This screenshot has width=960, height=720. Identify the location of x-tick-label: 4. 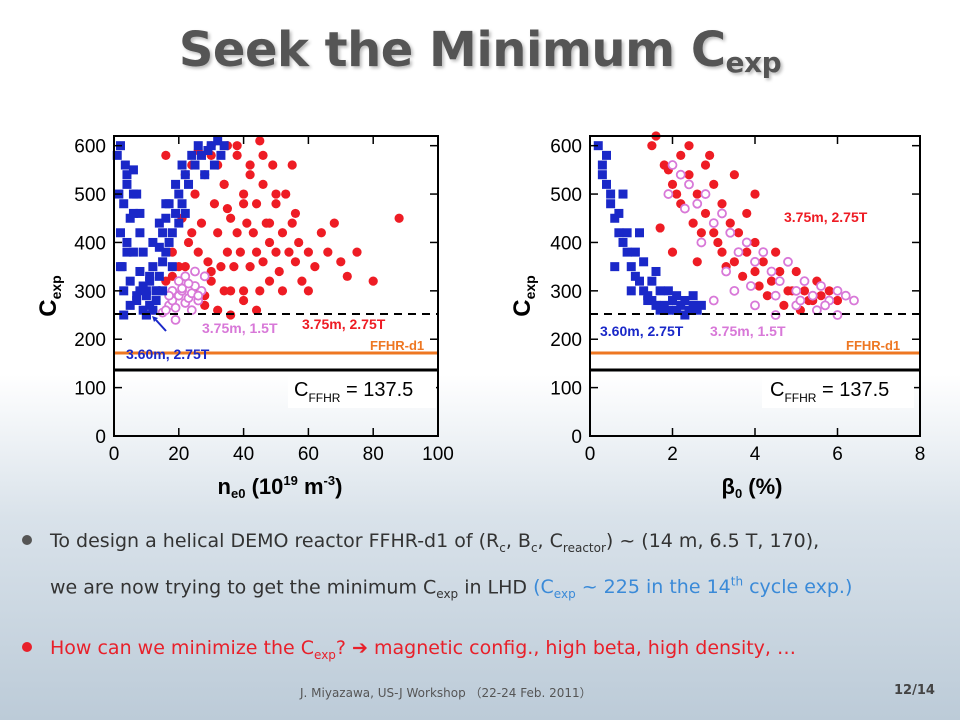
(755, 454).